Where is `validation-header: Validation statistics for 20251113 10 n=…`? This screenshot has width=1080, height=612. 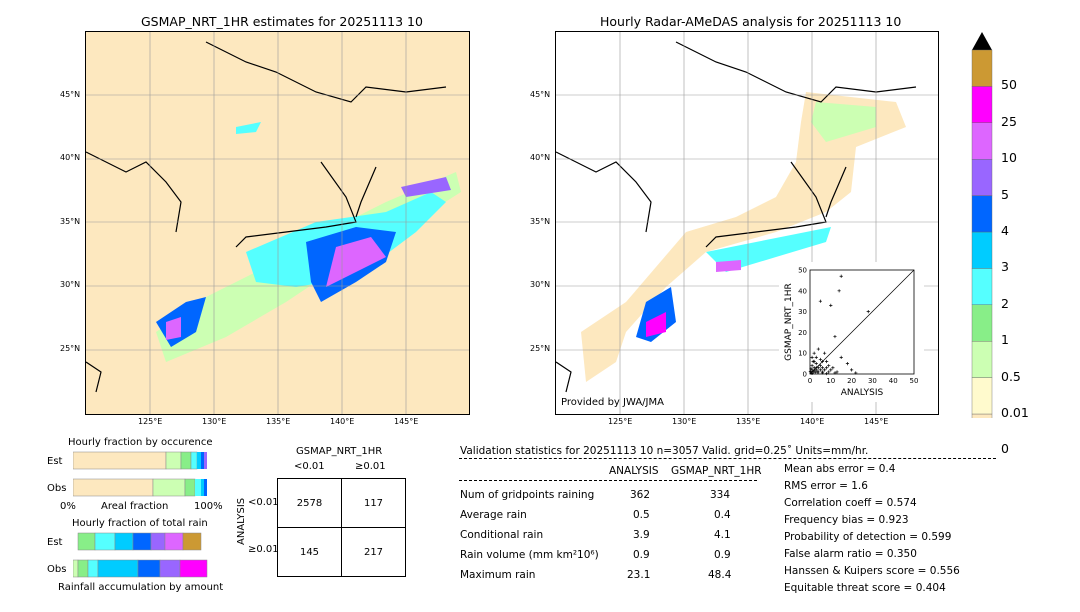 validation-header: Validation statistics for 20251113 10 n=… is located at coordinates (664, 451).